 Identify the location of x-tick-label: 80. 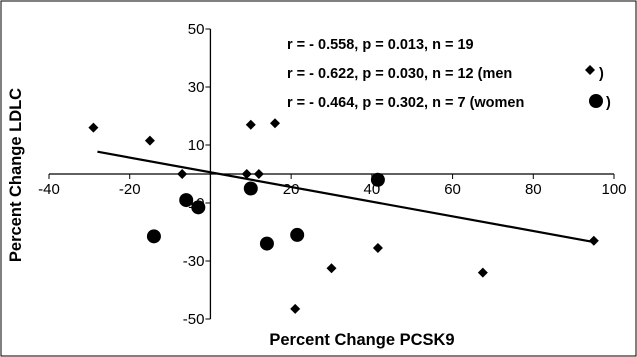
(533, 189).